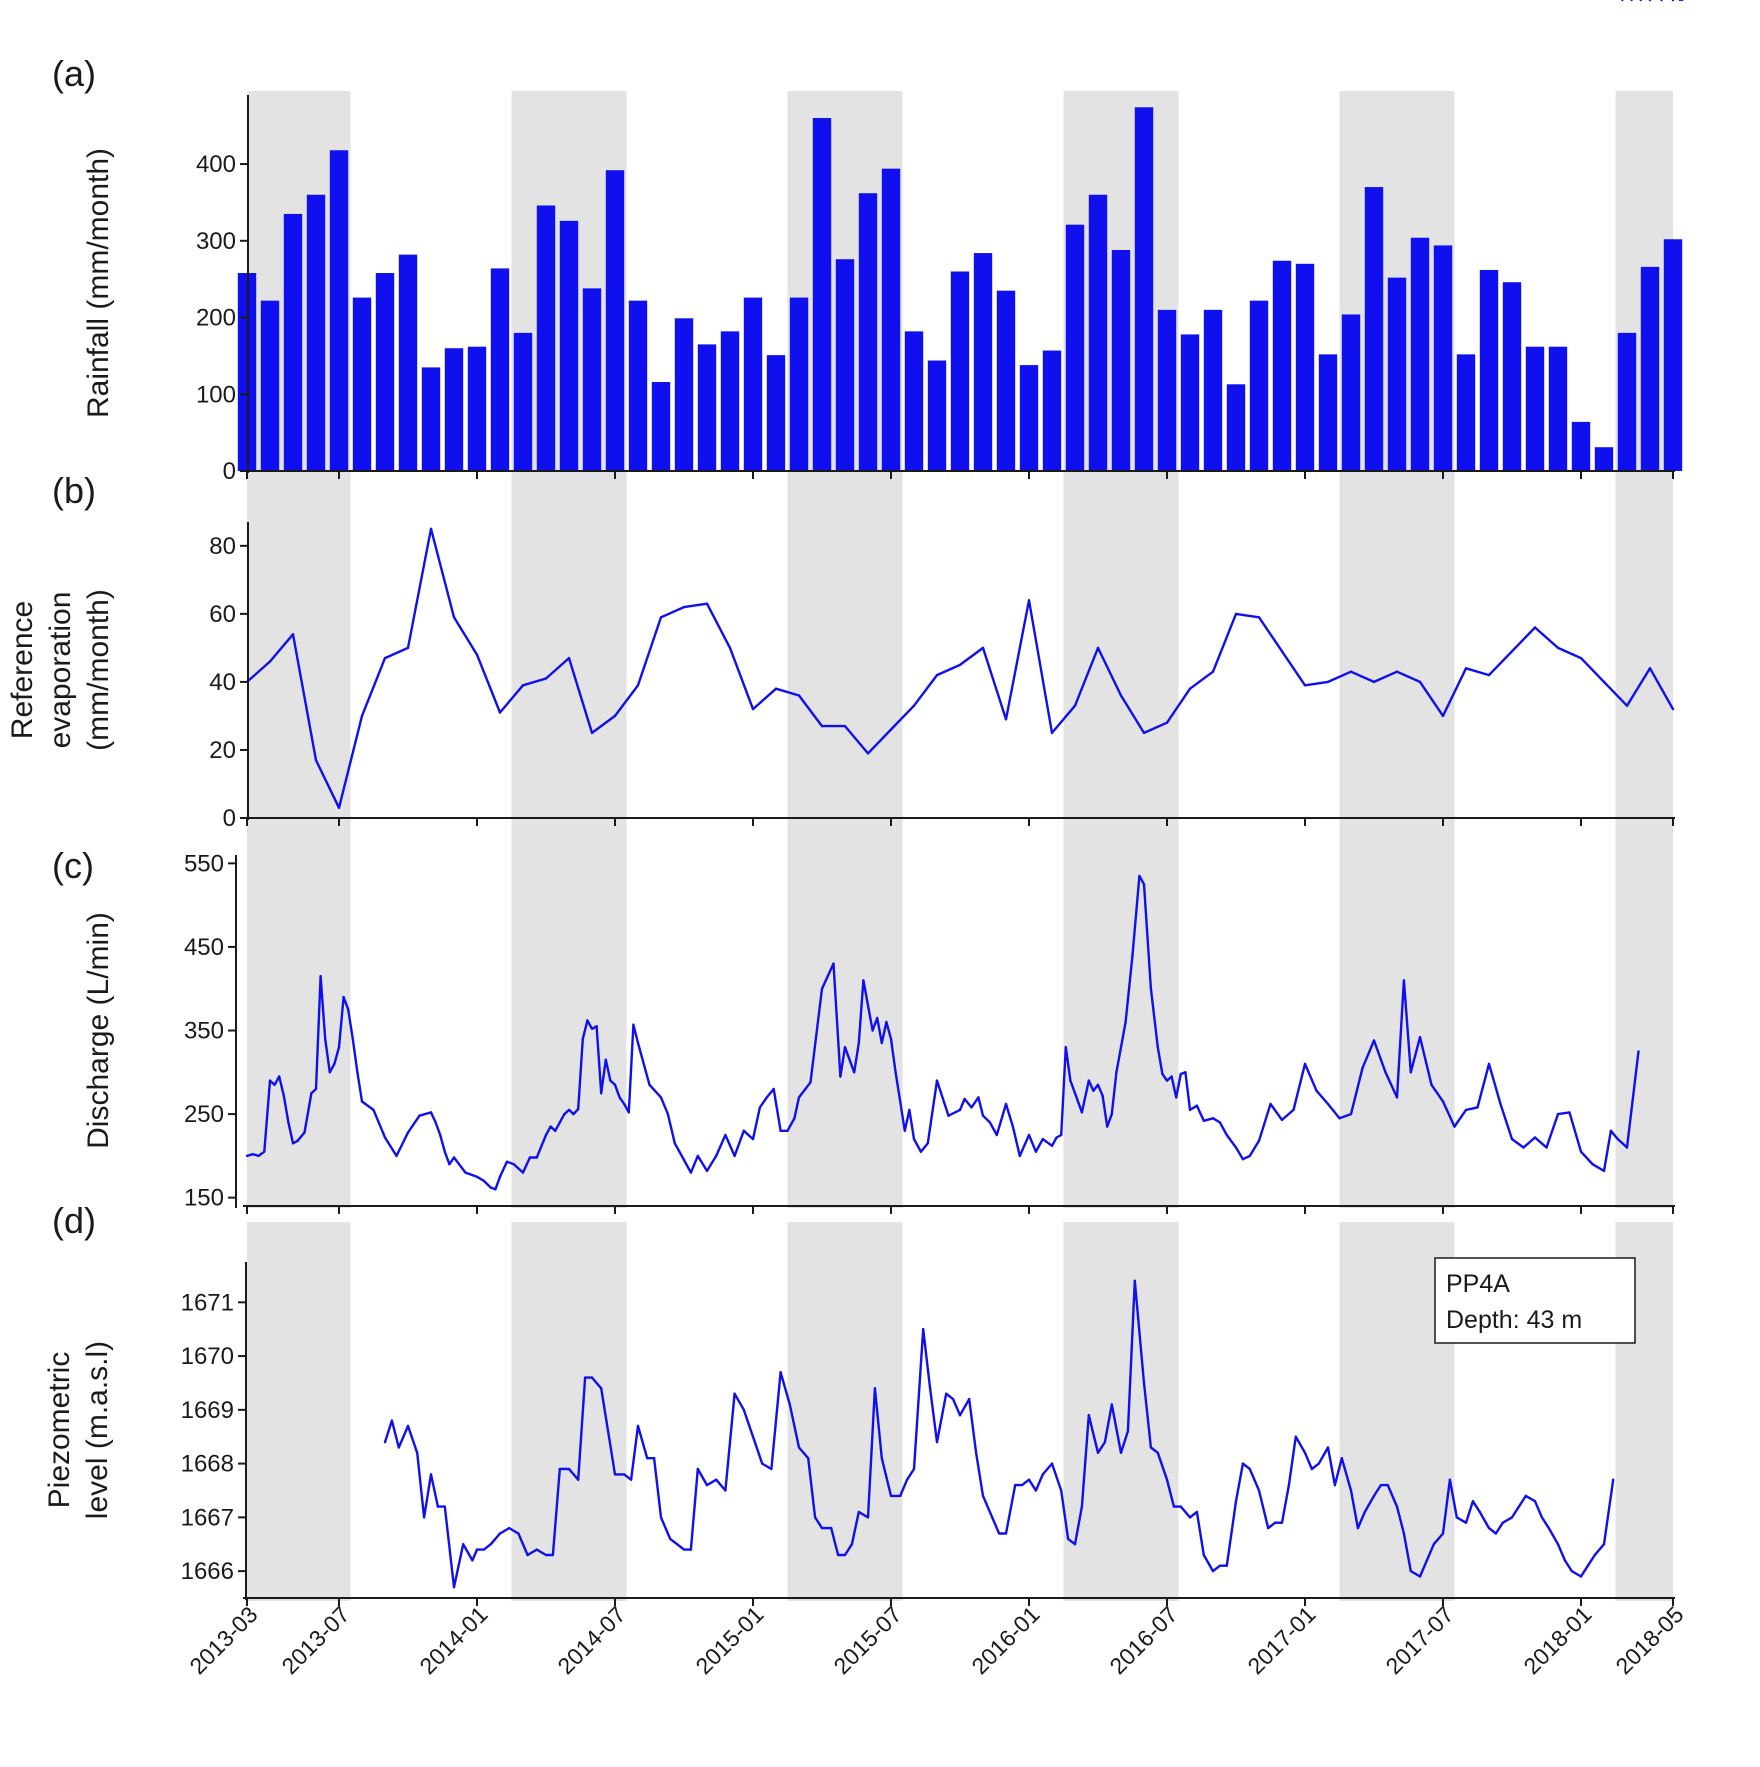  I want to click on x-tick-label: 2014-07, so click(591, 1640).